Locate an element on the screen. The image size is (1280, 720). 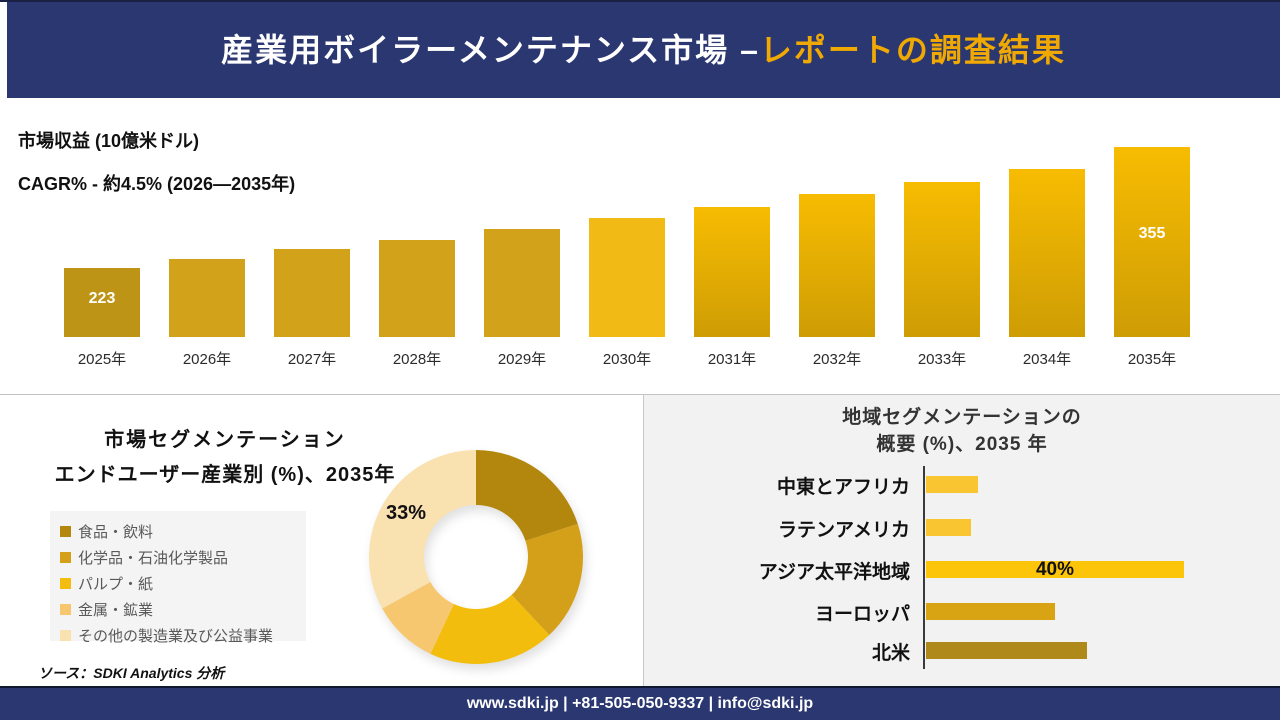
bar-value-label: 355 is located at coordinates (1152, 233).